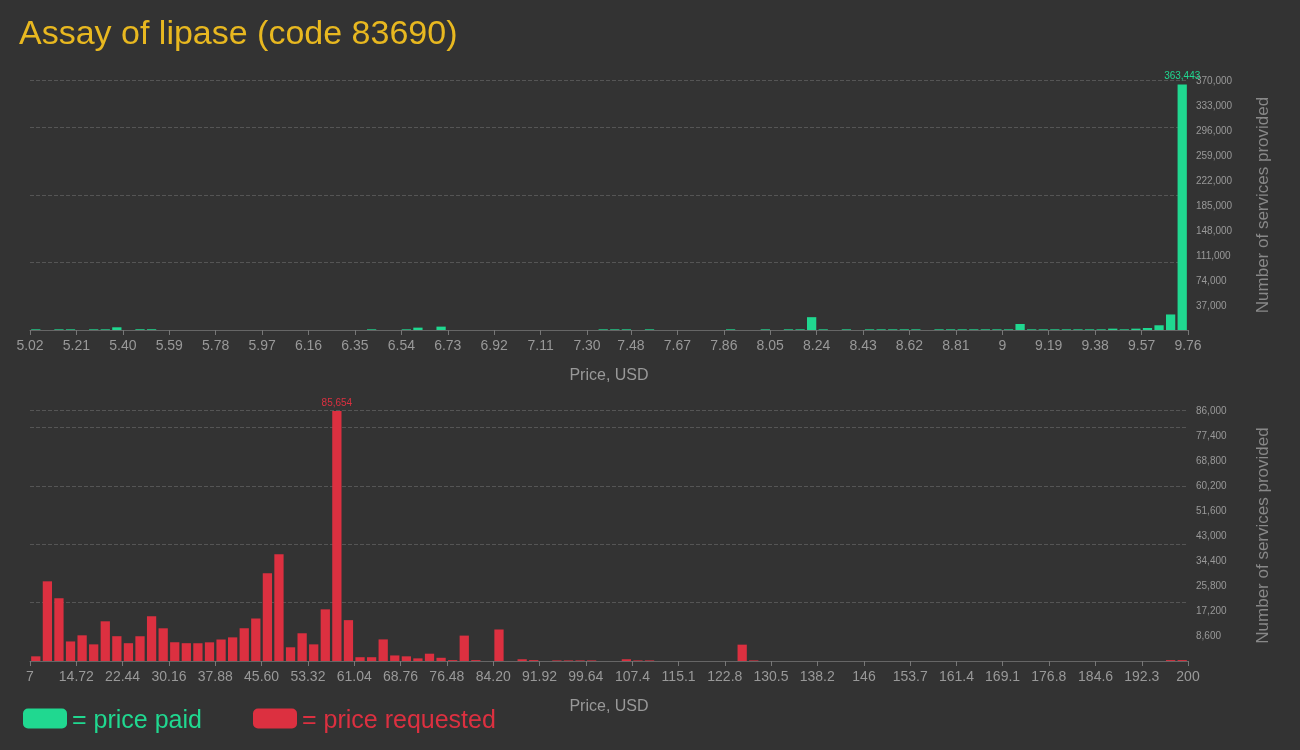 This screenshot has height=750, width=1300. Describe the element at coordinates (1141, 345) in the screenshot. I see `x-tick-label: 9.57` at that location.